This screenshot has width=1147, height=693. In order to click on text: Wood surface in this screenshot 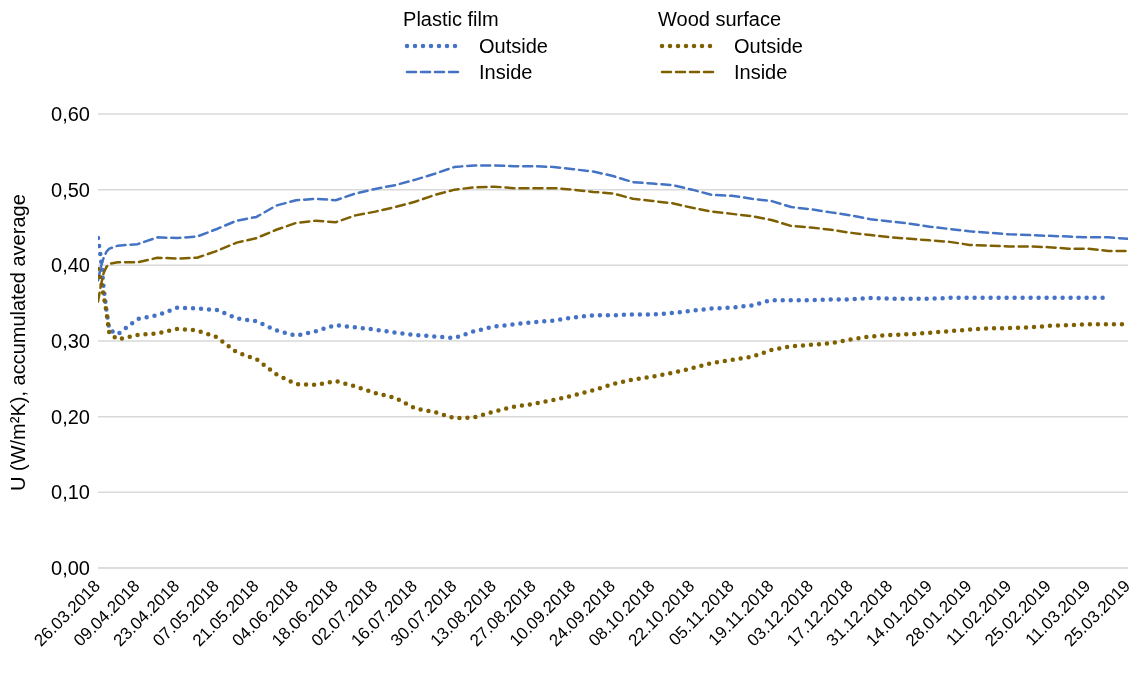, I will do `click(720, 19)`.